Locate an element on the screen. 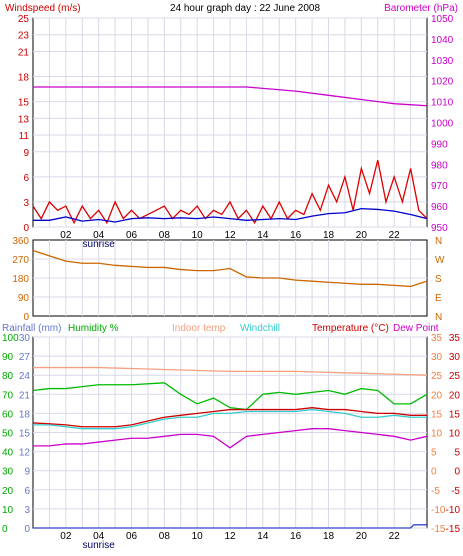 This screenshot has height=556, width=463. temperature-y-tick-label: -10 is located at coordinates (453, 510).